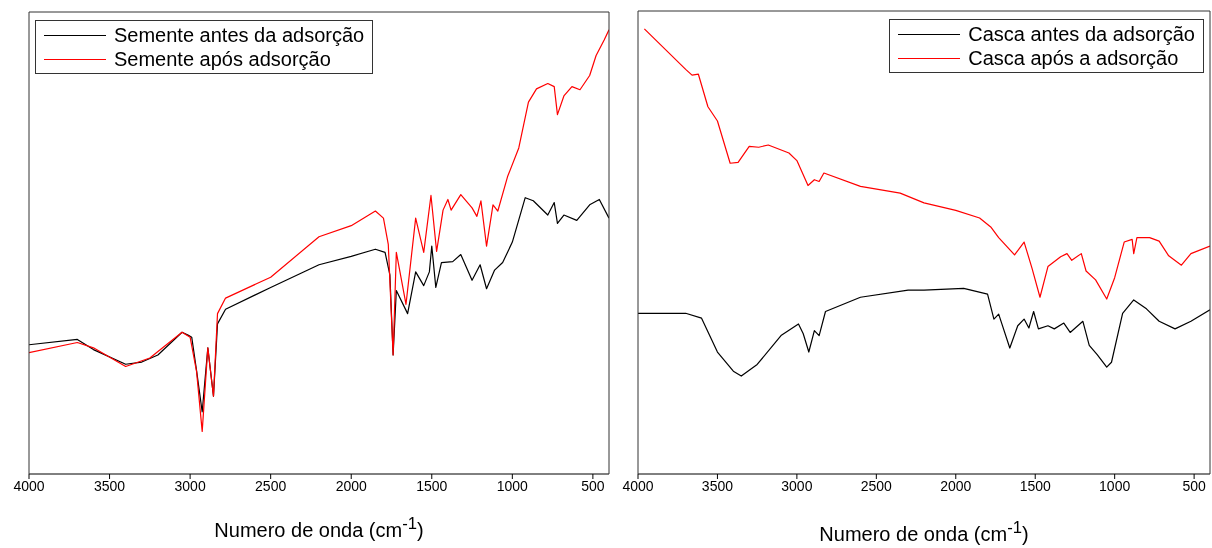 This screenshot has width=1212, height=548. Describe the element at coordinates (239, 35) in the screenshot. I see `legend-label: Semente antes da adsorção` at that location.